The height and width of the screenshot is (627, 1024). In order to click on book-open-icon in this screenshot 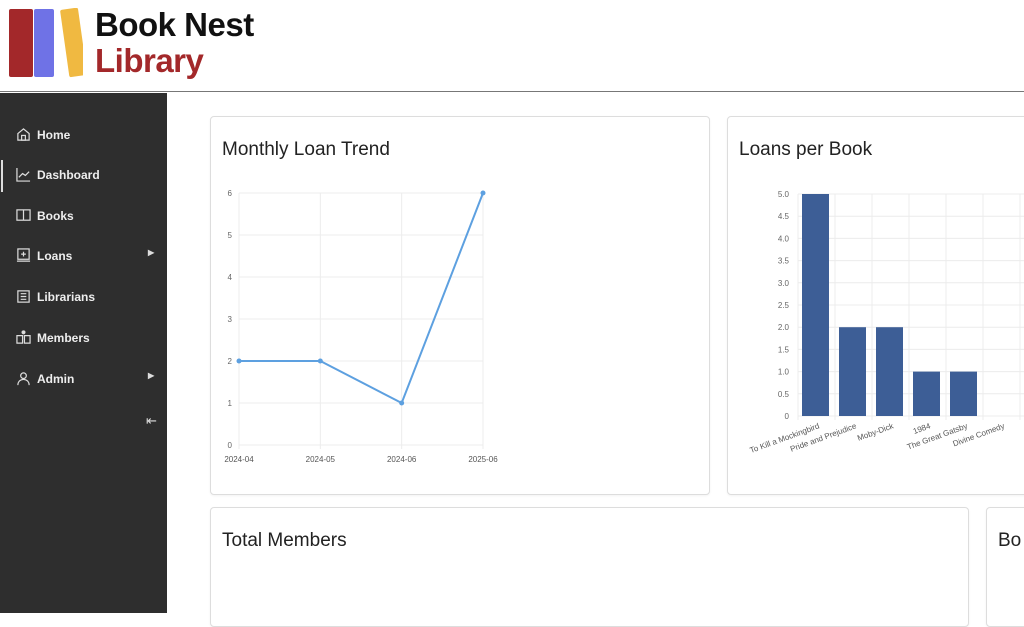, I will do `click(23, 215)`.